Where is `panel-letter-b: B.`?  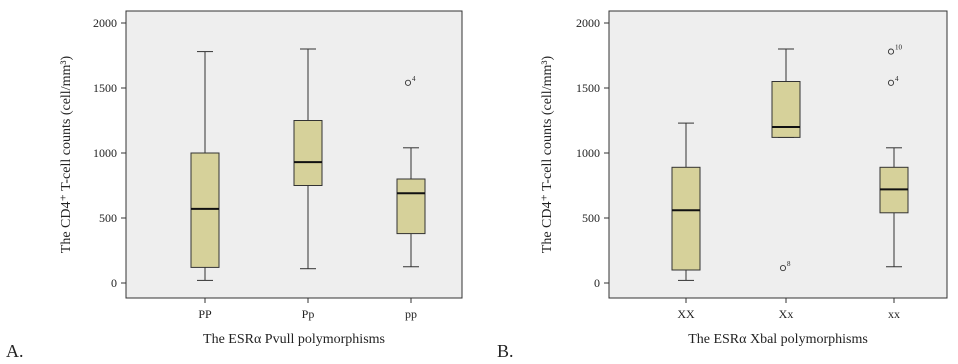
panel-letter-b: B. is located at coordinates (505, 351).